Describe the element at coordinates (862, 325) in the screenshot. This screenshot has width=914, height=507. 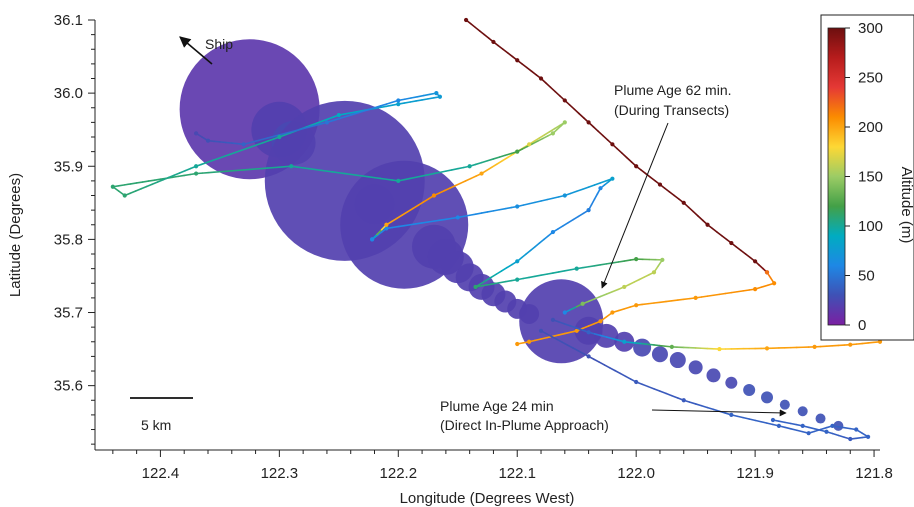
I see `colorbar-tick-label: 0` at that location.